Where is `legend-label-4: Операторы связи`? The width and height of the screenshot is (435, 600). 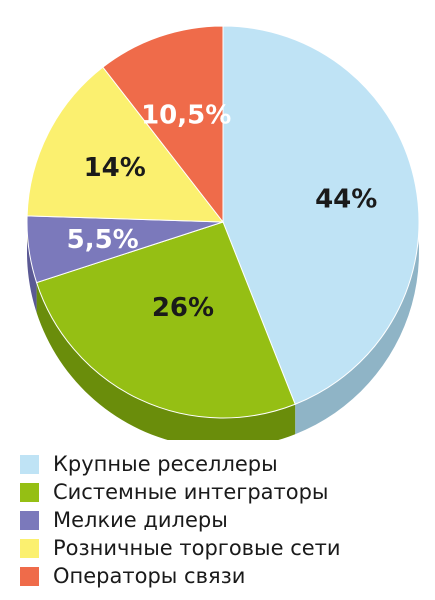
legend-label-4: Операторы связи is located at coordinates (149, 576).